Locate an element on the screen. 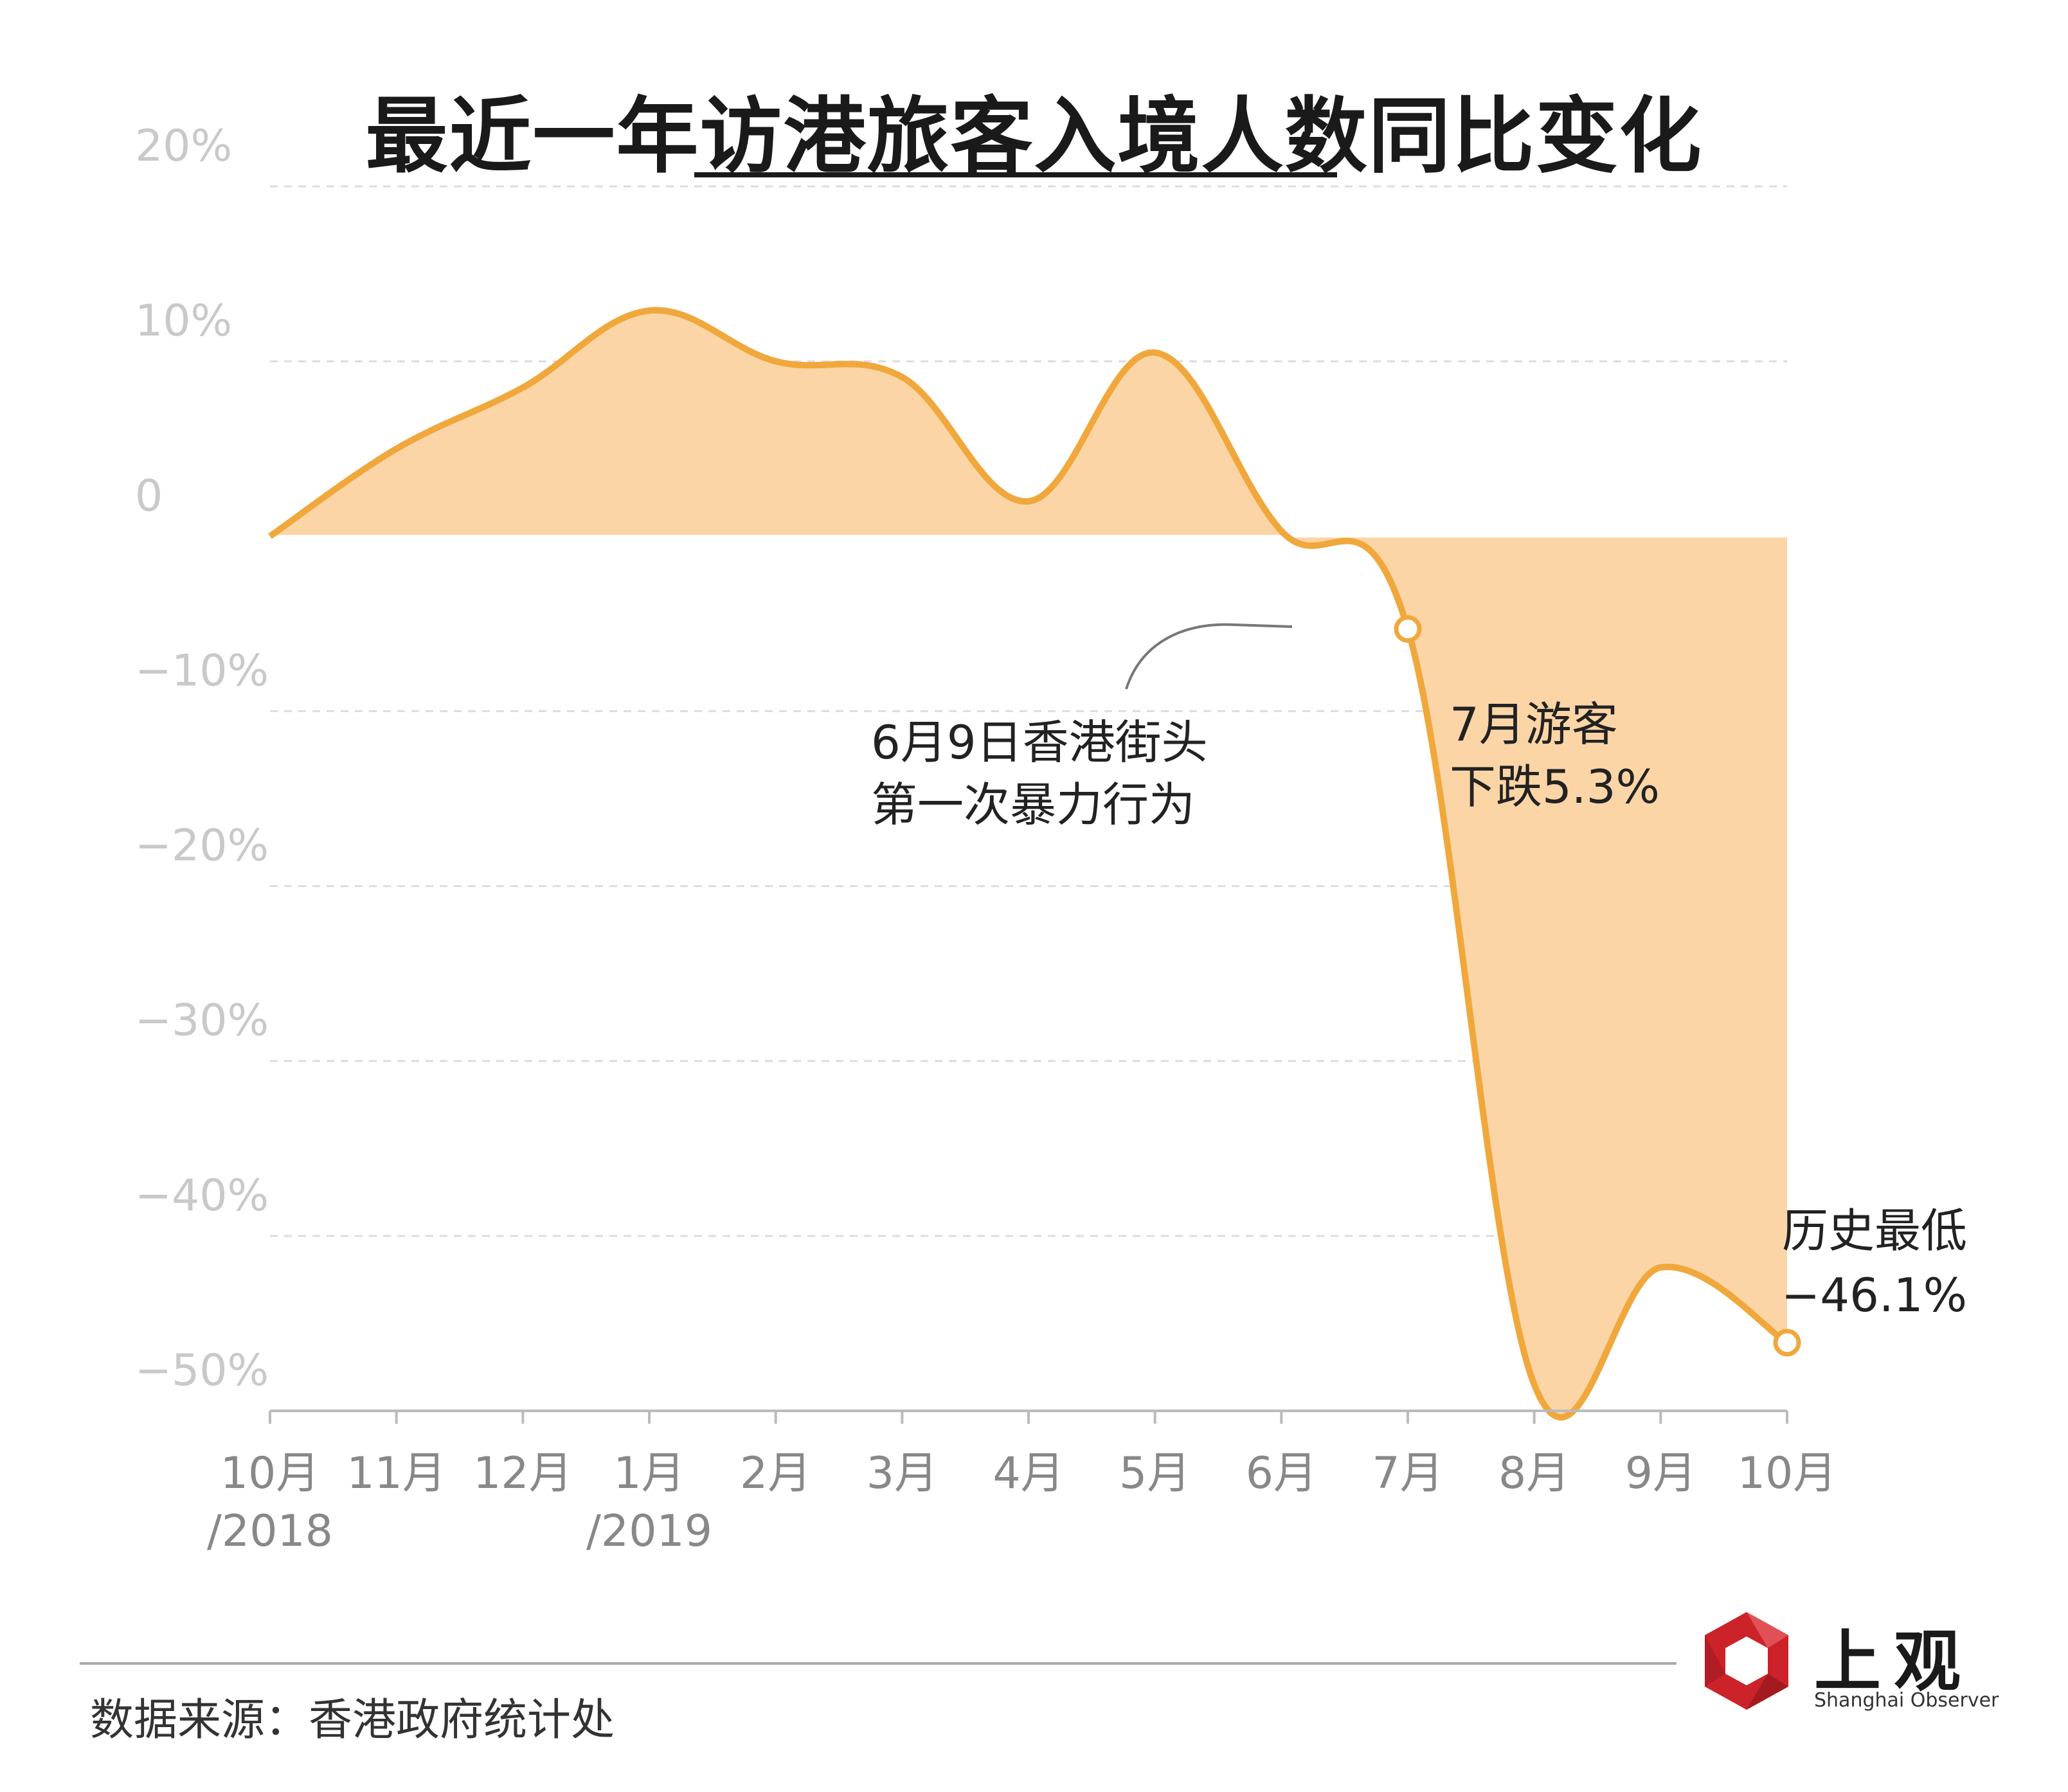 This screenshot has width=2068, height=1792. x-tick-label: 12月 is located at coordinates (523, 1473).